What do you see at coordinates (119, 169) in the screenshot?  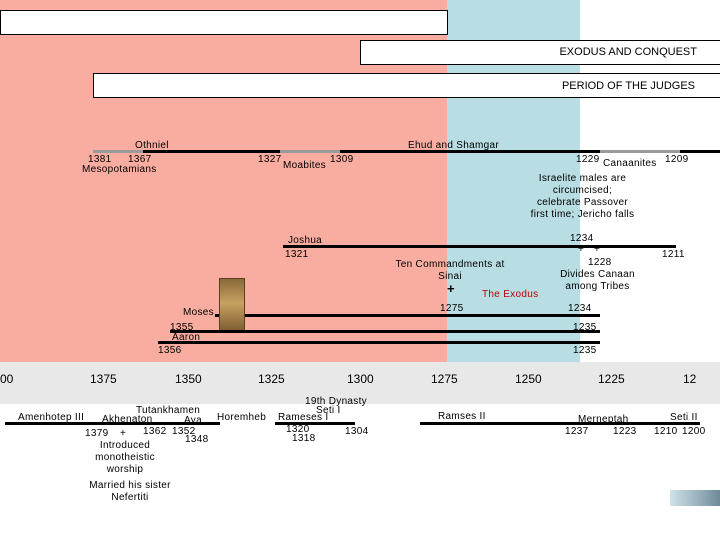 I see `mesopotamians-label: Mesopotamians` at bounding box center [119, 169].